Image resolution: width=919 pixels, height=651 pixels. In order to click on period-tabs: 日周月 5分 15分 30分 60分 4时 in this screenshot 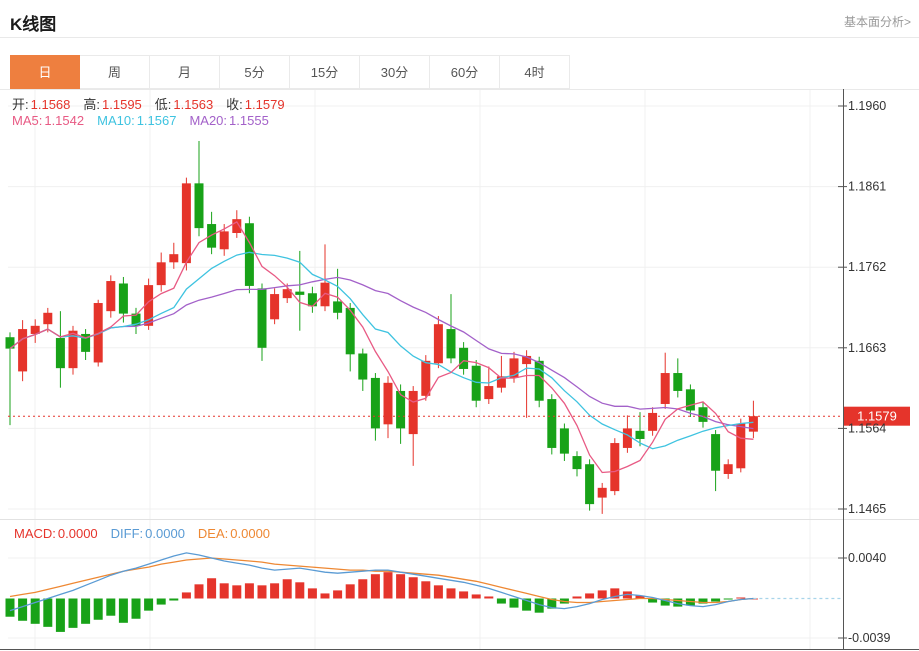, I will do `click(464, 72)`.